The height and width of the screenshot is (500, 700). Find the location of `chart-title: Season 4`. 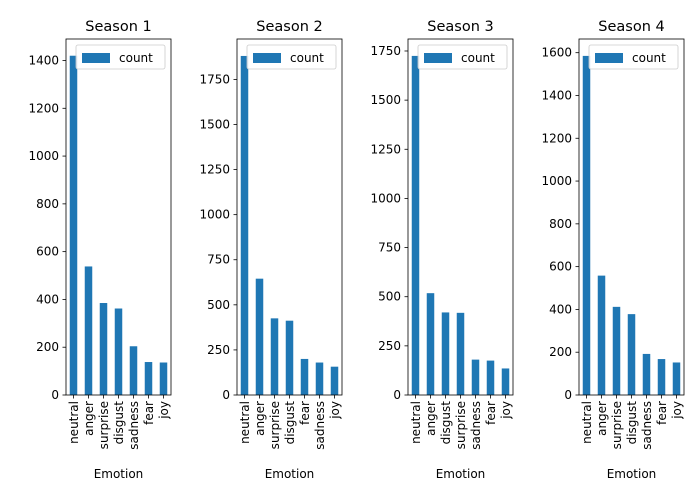

chart-title: Season 4 is located at coordinates (631, 27).